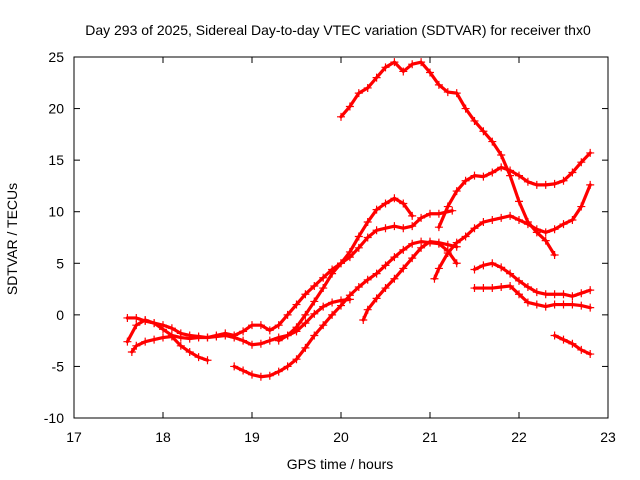 The image size is (640, 480). What do you see at coordinates (341, 437) in the screenshot?
I see `x-tick-label: 20` at bounding box center [341, 437].